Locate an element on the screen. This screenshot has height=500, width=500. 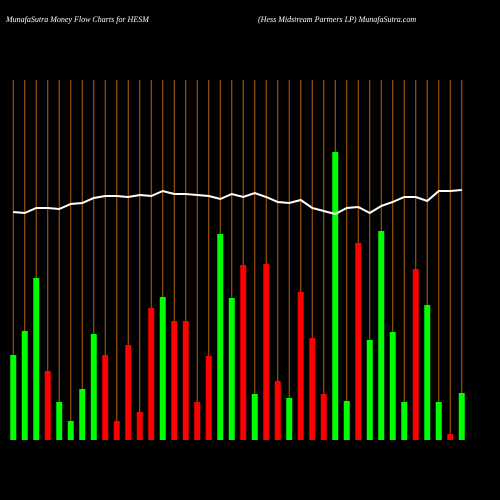
line is located at coordinates (237, 202).